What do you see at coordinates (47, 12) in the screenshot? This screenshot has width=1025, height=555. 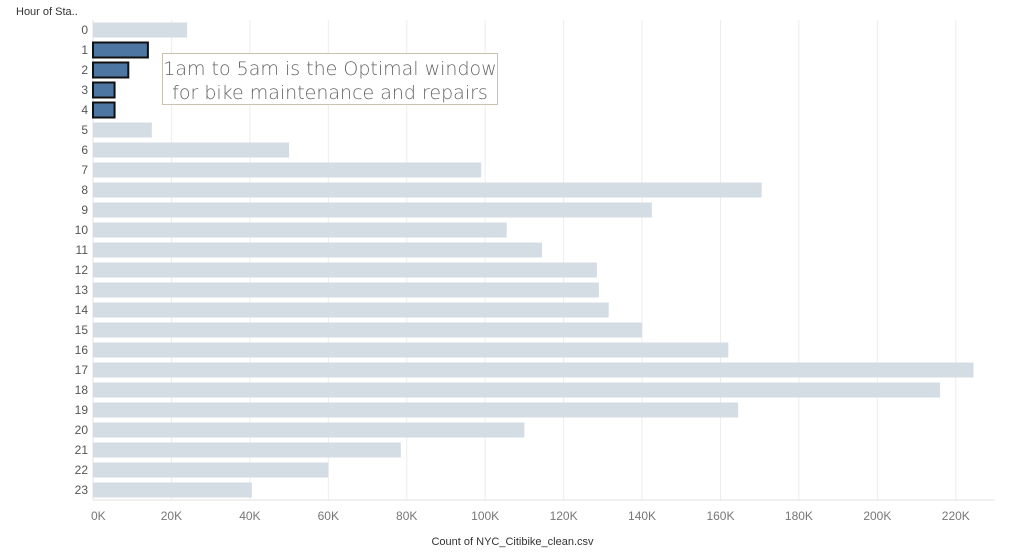 I see `y-axis-header: Hour of Sta..` at bounding box center [47, 12].